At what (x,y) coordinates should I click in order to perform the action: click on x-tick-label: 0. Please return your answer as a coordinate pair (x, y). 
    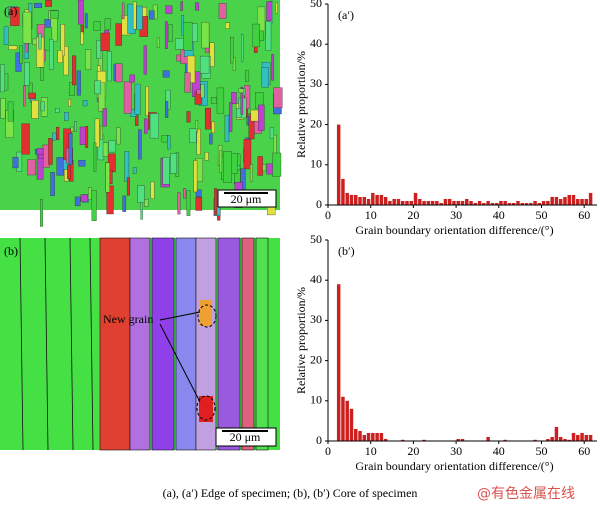
    Looking at the image, I should click on (328, 451).